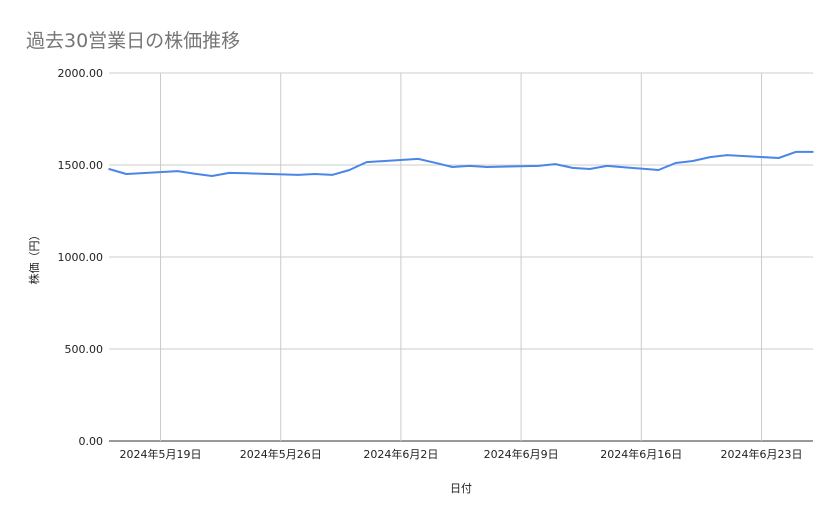 The image size is (839, 519). Describe the element at coordinates (400, 454) in the screenshot. I see `x-tick-label: 2024年6月2日` at that location.